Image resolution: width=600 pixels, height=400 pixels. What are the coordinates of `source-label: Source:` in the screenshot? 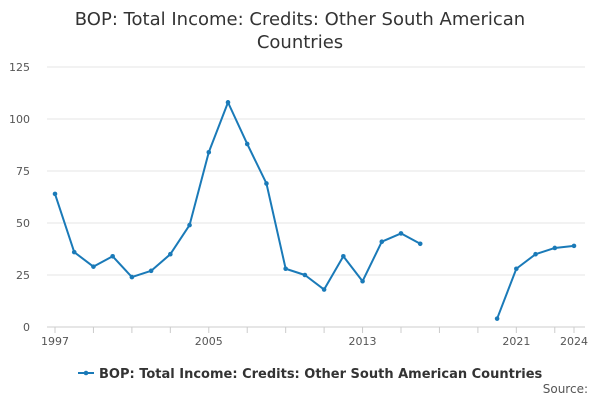 It's located at (565, 389).